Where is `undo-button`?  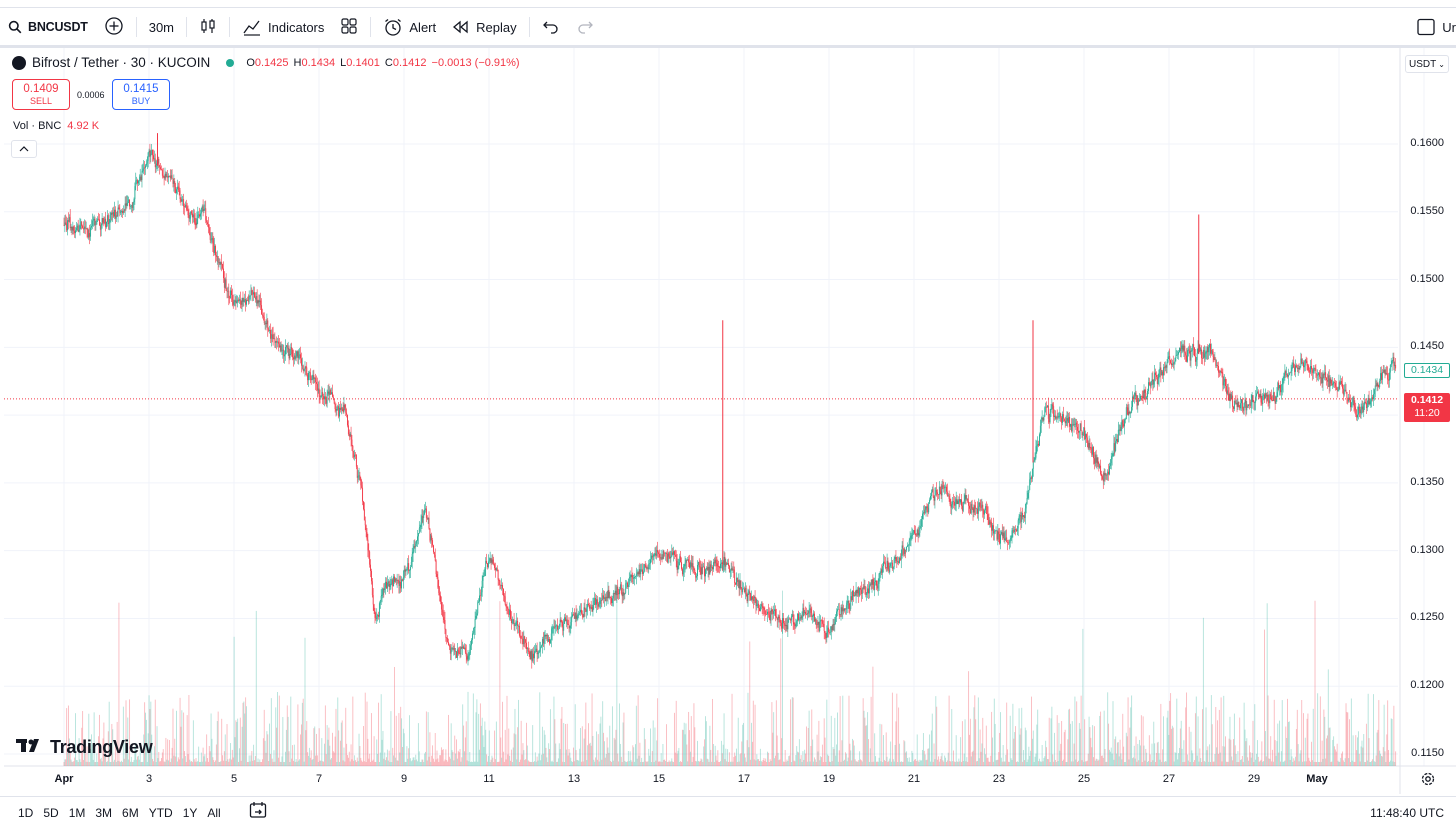
undo-button is located at coordinates (551, 27).